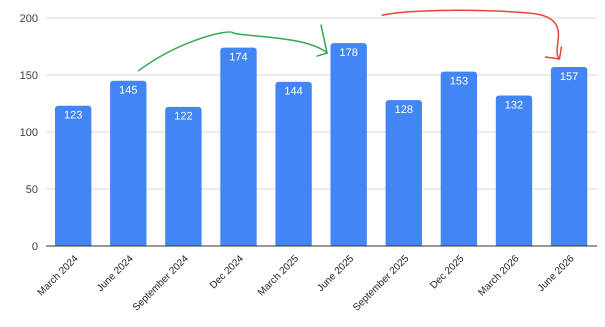  What do you see at coordinates (403, 110) in the screenshot?
I see `data-label: 128` at bounding box center [403, 110].